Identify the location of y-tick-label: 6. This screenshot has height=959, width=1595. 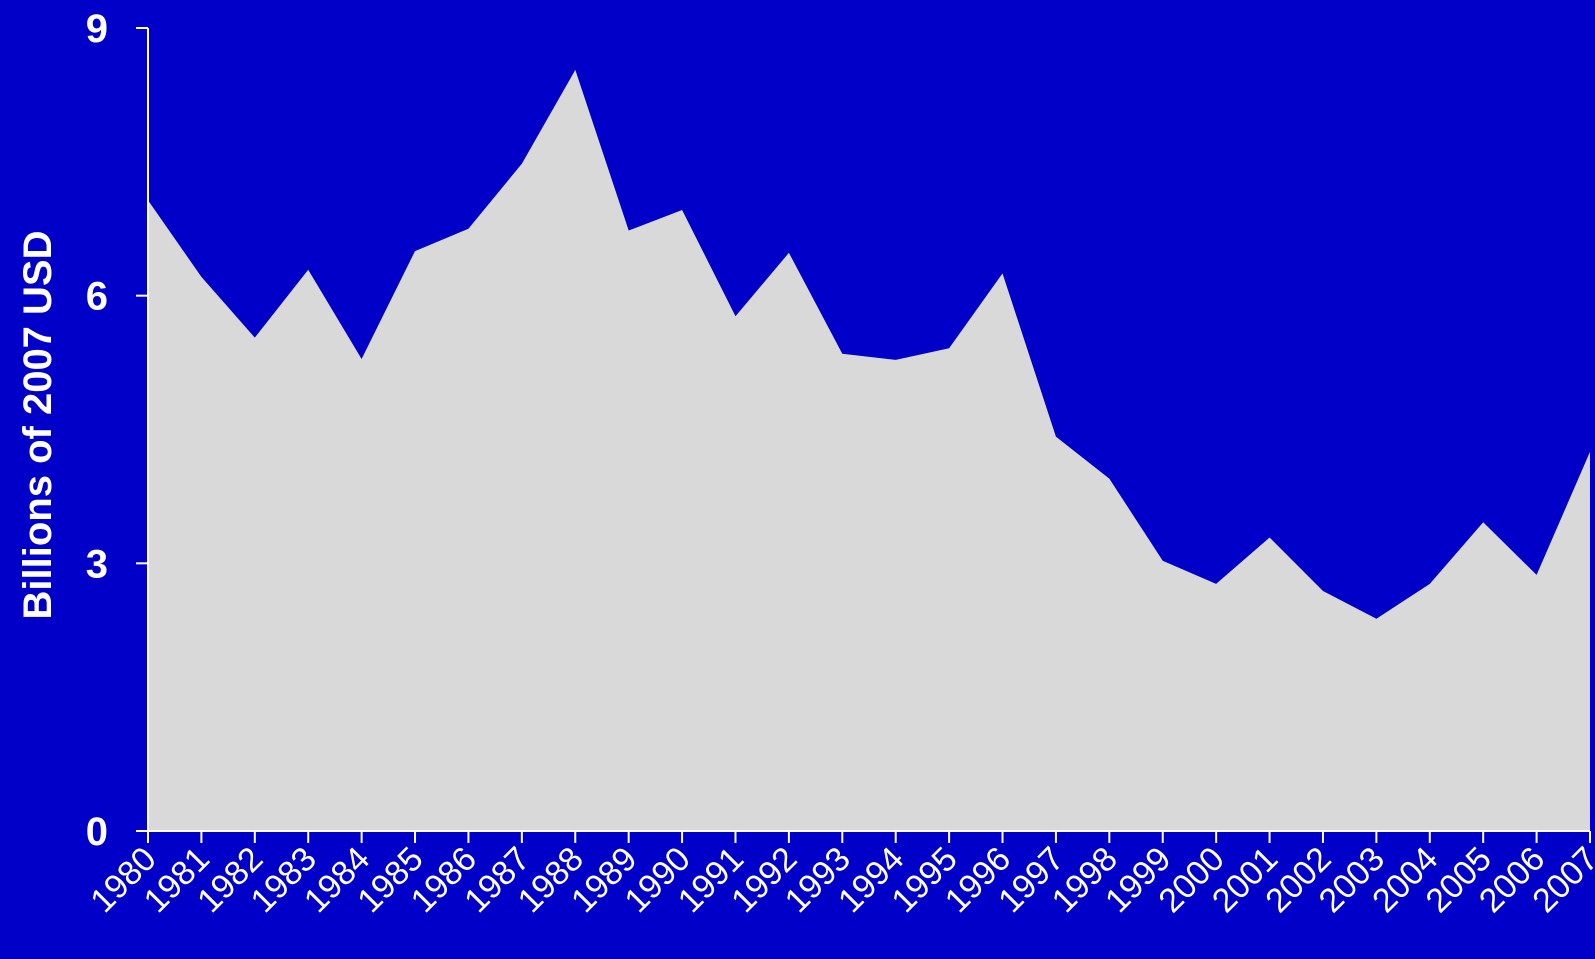
(97, 297).